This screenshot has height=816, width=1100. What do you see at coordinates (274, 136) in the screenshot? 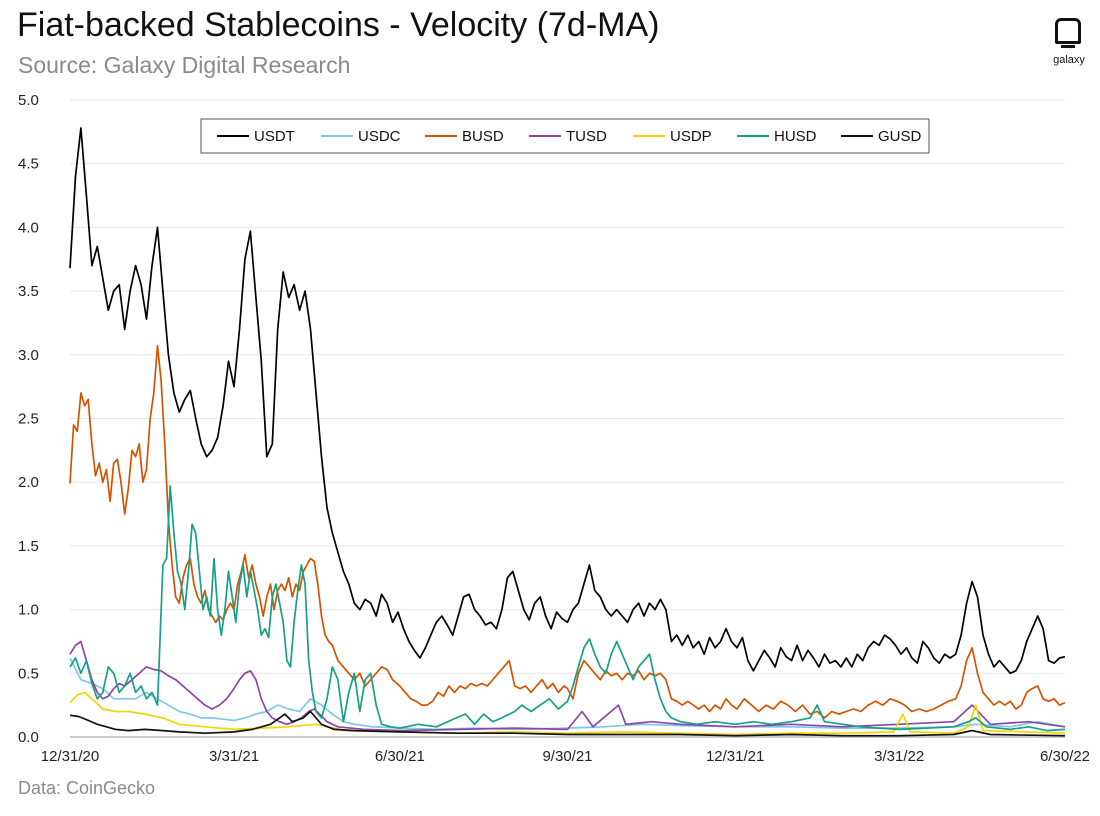
I see `legend-label-usdt: USDT` at bounding box center [274, 136].